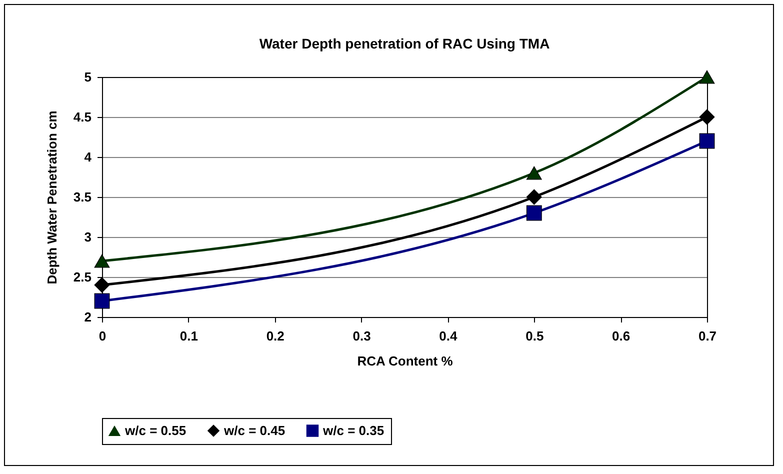  Describe the element at coordinates (88, 77) in the screenshot. I see `y-tick-label: 5` at that location.